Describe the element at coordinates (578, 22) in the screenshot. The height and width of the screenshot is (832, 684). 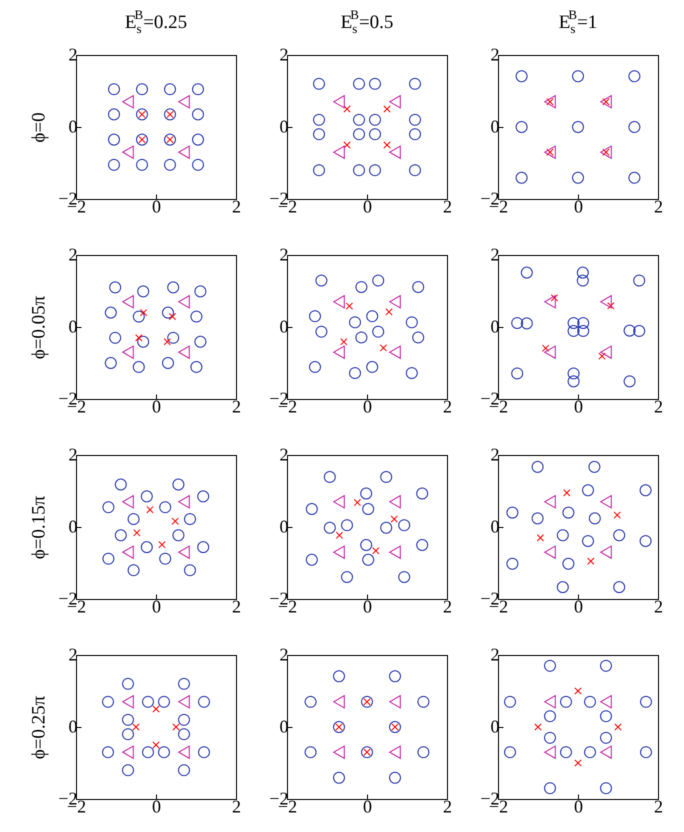
I see `chart-title: E$_{s}$$^{B}$=1` at that location.